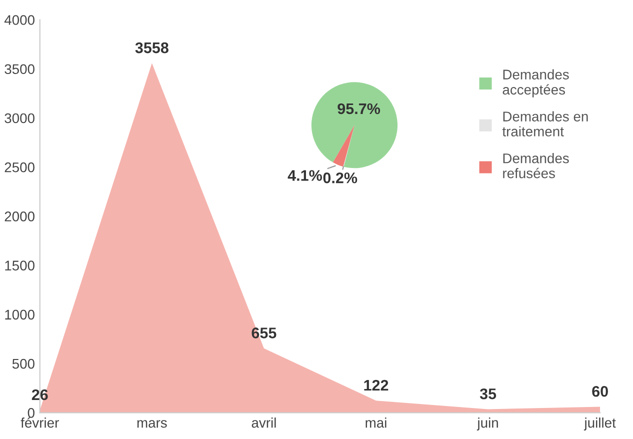 The height and width of the screenshot is (439, 633). What do you see at coordinates (536, 165) in the screenshot?
I see `legend-label: Demandes refusées` at bounding box center [536, 165].